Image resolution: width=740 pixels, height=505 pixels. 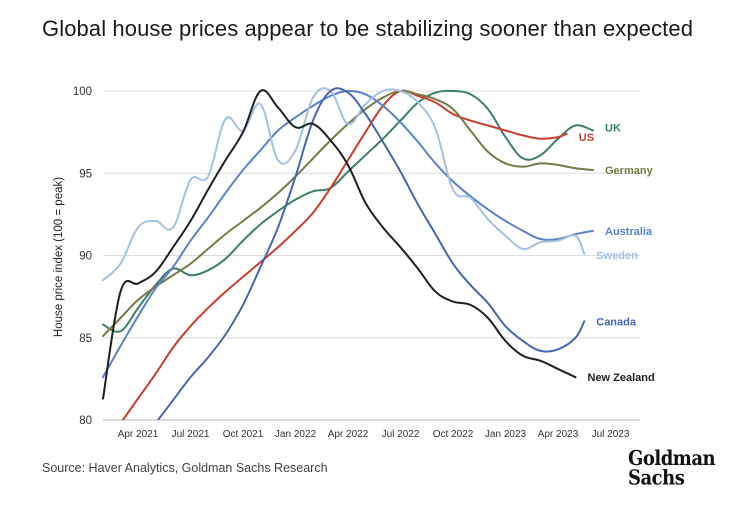 What do you see at coordinates (138, 434) in the screenshot?
I see `x-tick-0: Apr 2021` at bounding box center [138, 434].